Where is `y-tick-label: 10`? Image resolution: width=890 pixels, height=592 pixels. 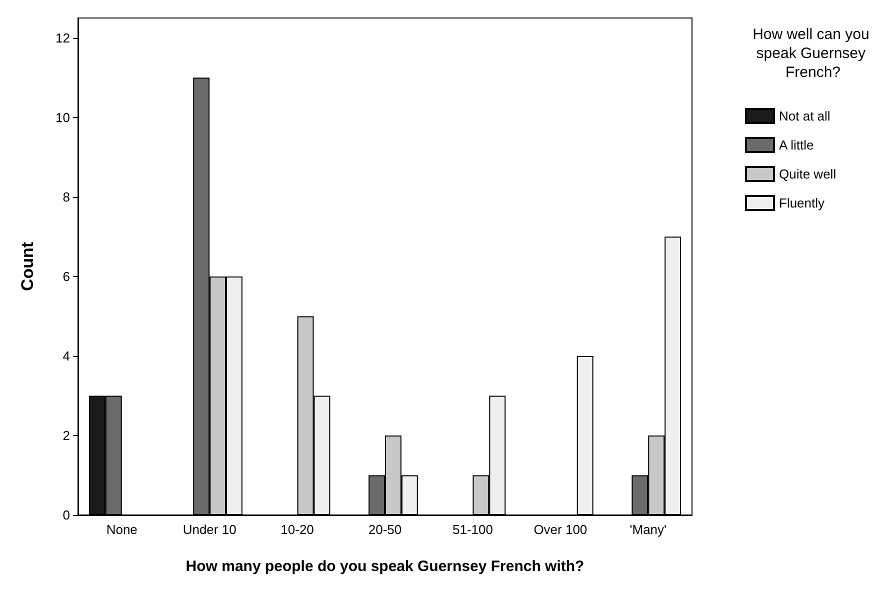 y-tick-label: 10 is located at coordinates (63, 117).